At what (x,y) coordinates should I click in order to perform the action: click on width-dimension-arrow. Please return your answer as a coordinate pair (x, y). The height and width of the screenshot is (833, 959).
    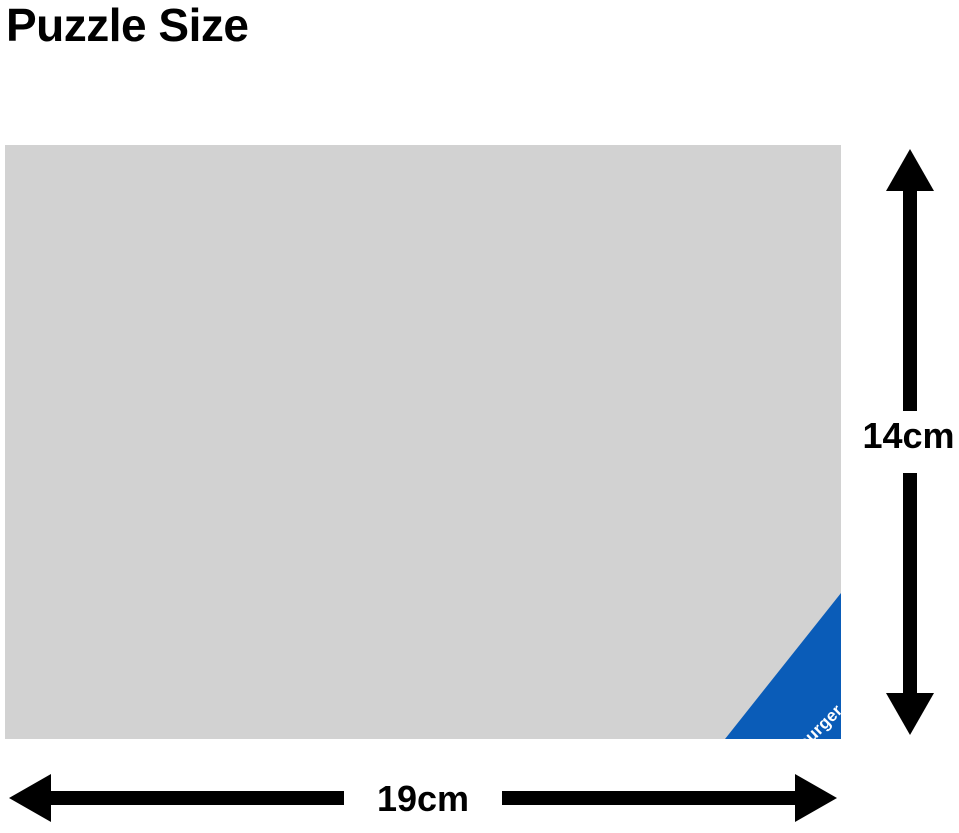
    Looking at the image, I should click on (423, 798).